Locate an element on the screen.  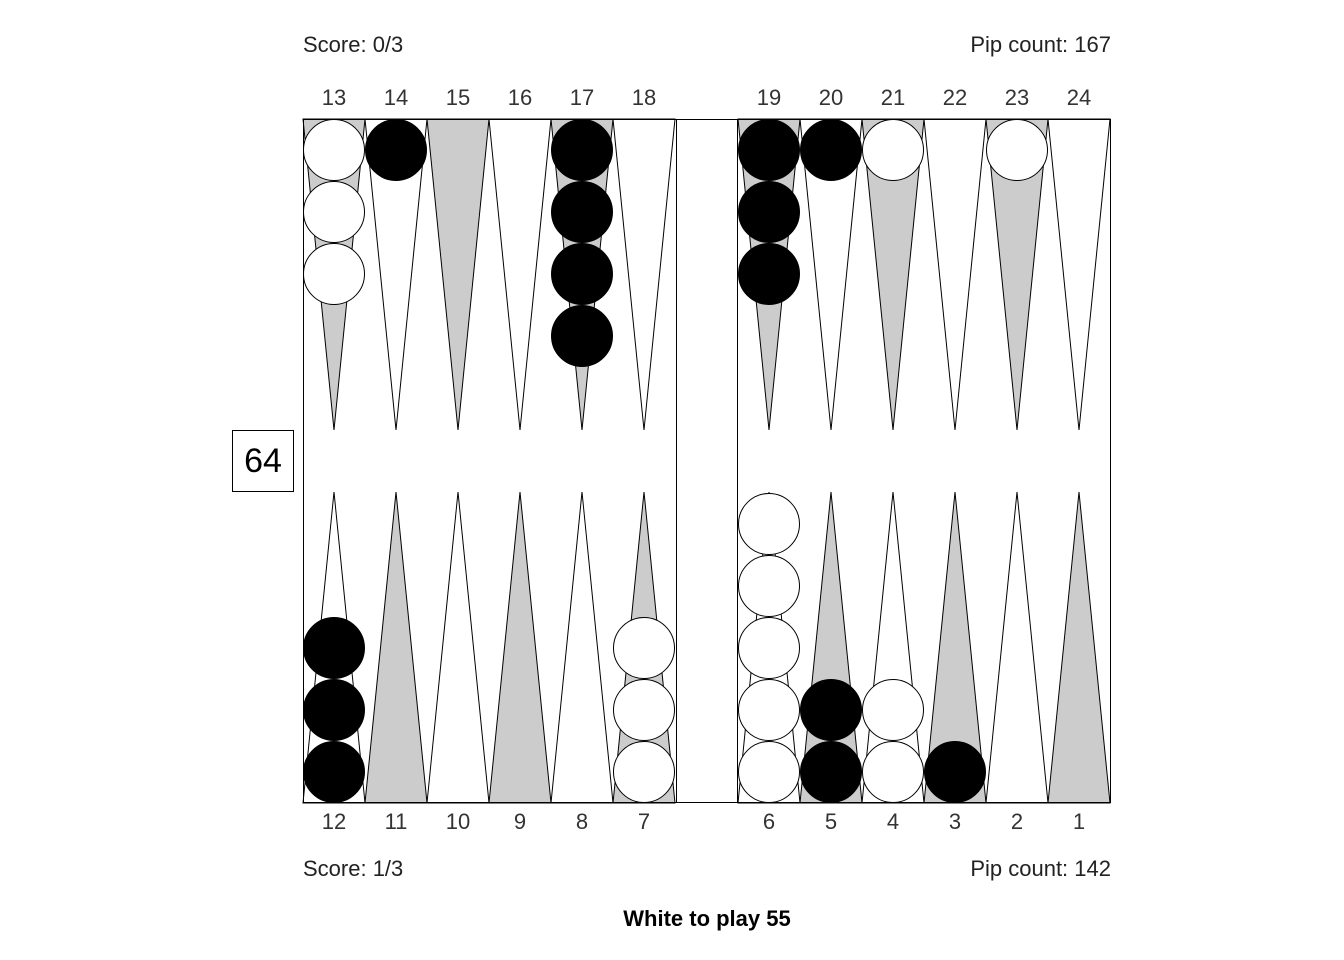
top-player-score: Score: 0/3 is located at coordinates (353, 44).